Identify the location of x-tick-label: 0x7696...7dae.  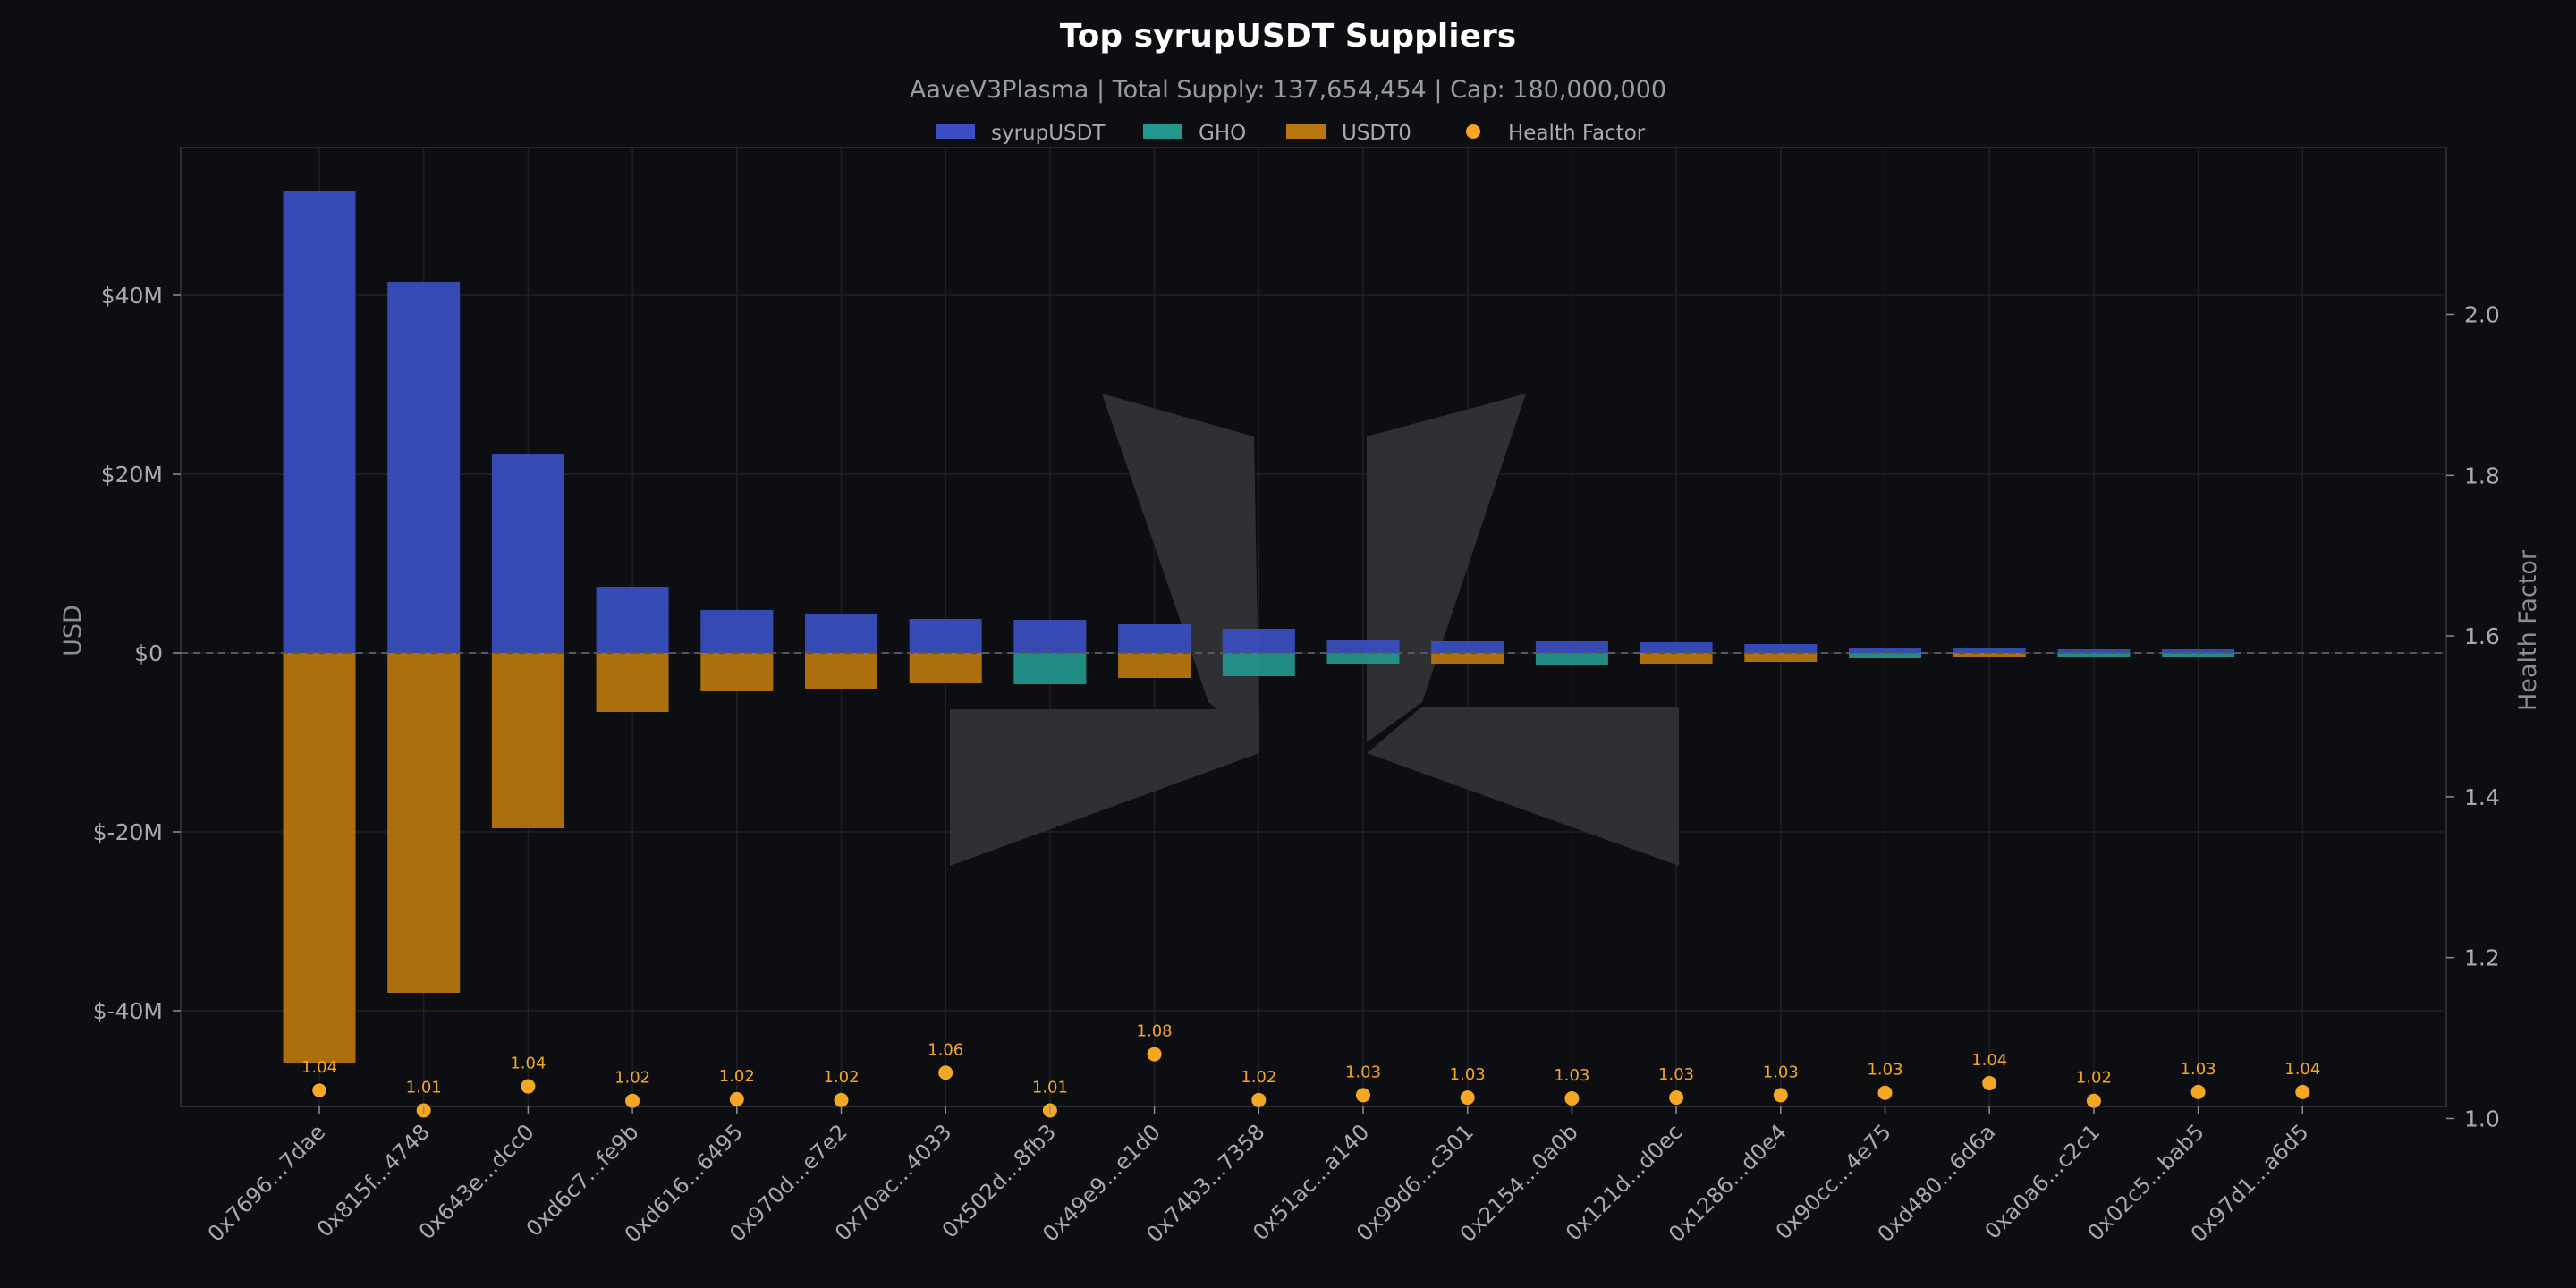
(266, 1182).